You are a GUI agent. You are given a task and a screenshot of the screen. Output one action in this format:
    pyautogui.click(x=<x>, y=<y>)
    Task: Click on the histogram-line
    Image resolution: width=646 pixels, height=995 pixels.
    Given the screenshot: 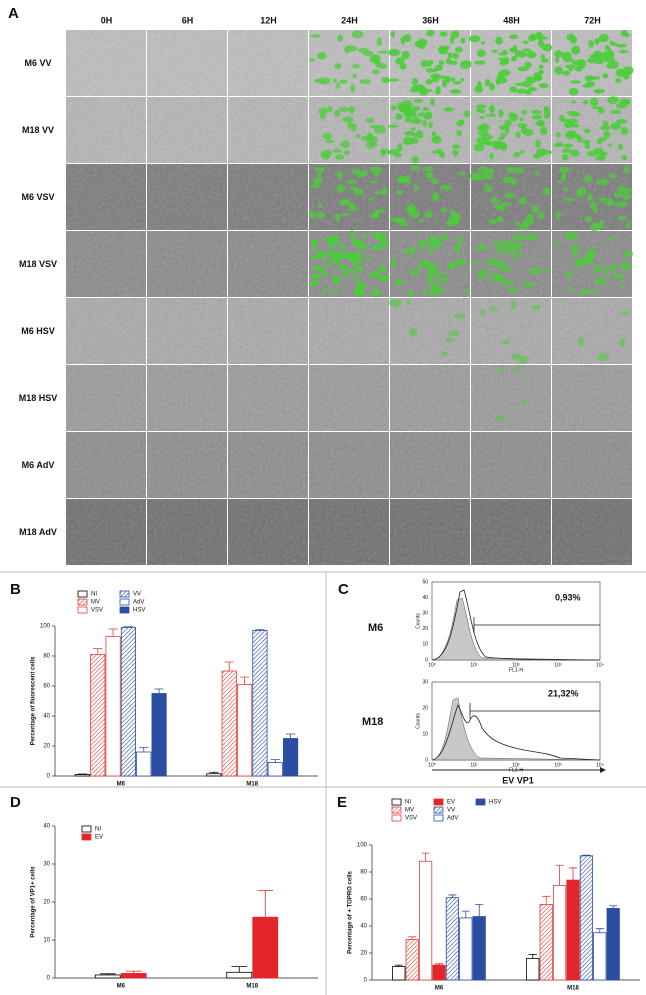 What is the action you would take?
    pyautogui.click(x=516, y=732)
    